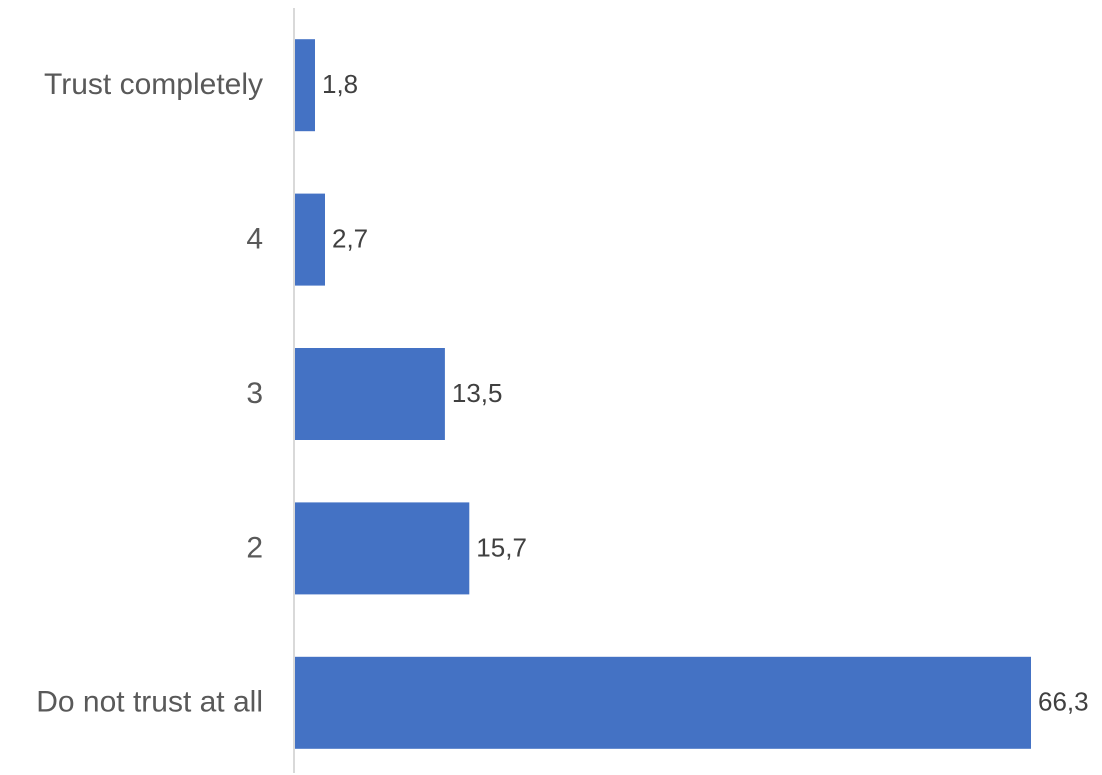  What do you see at coordinates (350, 238) in the screenshot?
I see `data-label-1: 2,7` at bounding box center [350, 238].